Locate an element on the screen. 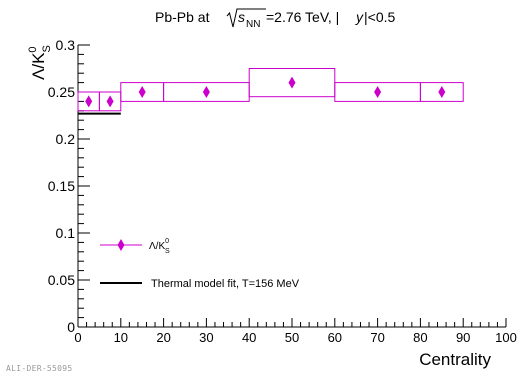 The image size is (519, 374). legend: Λ/K0 S Thermal model fit, T=156 MeV is located at coordinates (200, 264).